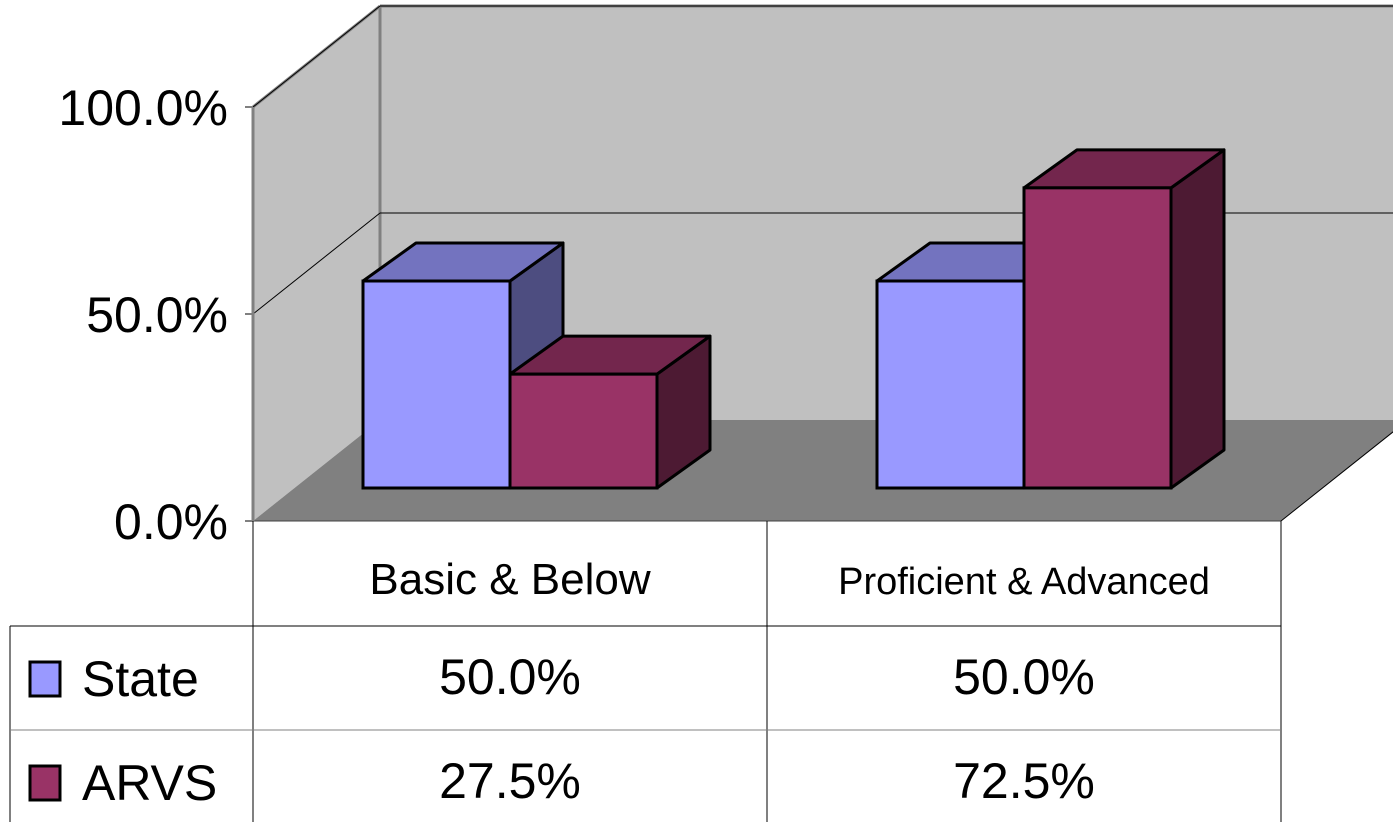  Describe the element at coordinates (510, 781) in the screenshot. I see `data-label: 27.5%` at that location.